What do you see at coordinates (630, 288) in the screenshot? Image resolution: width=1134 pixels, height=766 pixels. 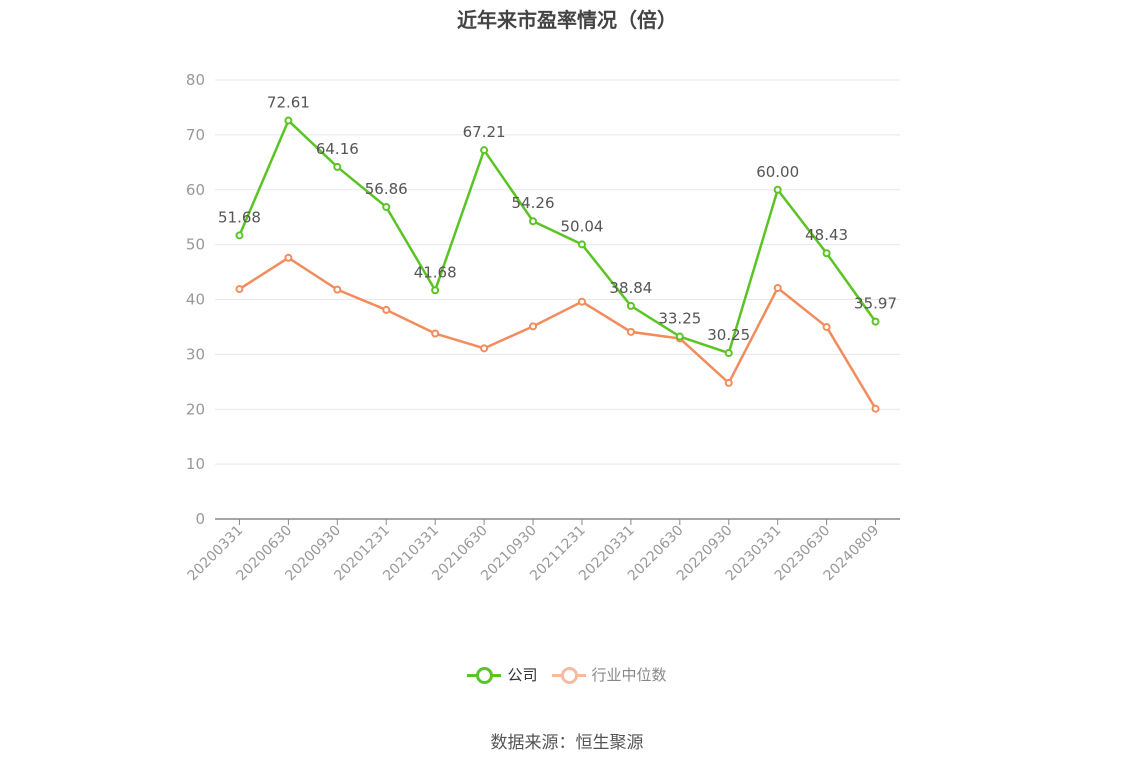 I see `data-label-company: 38.84` at bounding box center [630, 288].